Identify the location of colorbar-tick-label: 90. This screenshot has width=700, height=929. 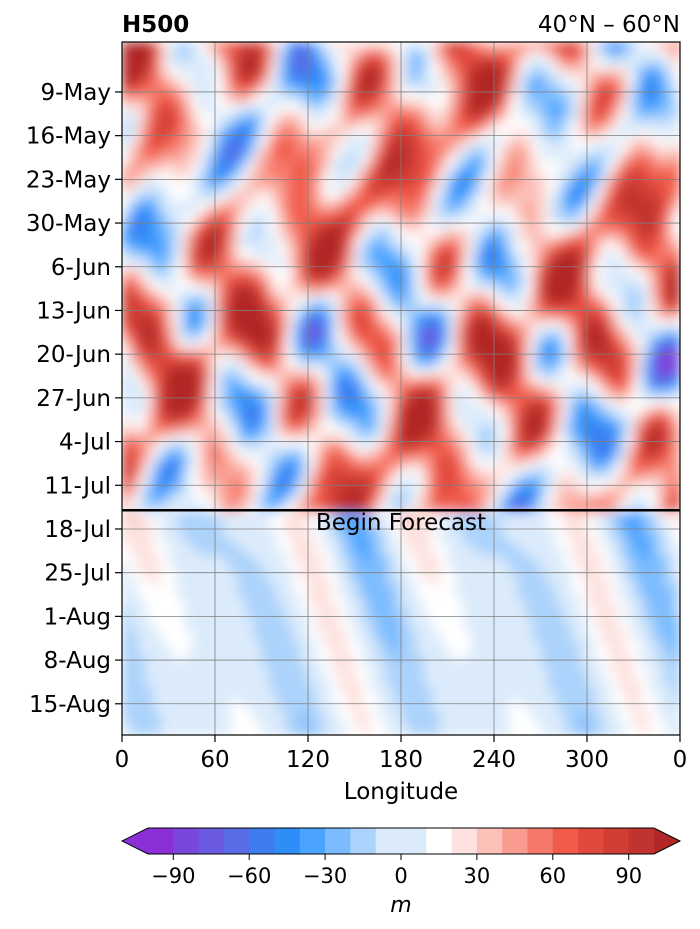
(628, 876).